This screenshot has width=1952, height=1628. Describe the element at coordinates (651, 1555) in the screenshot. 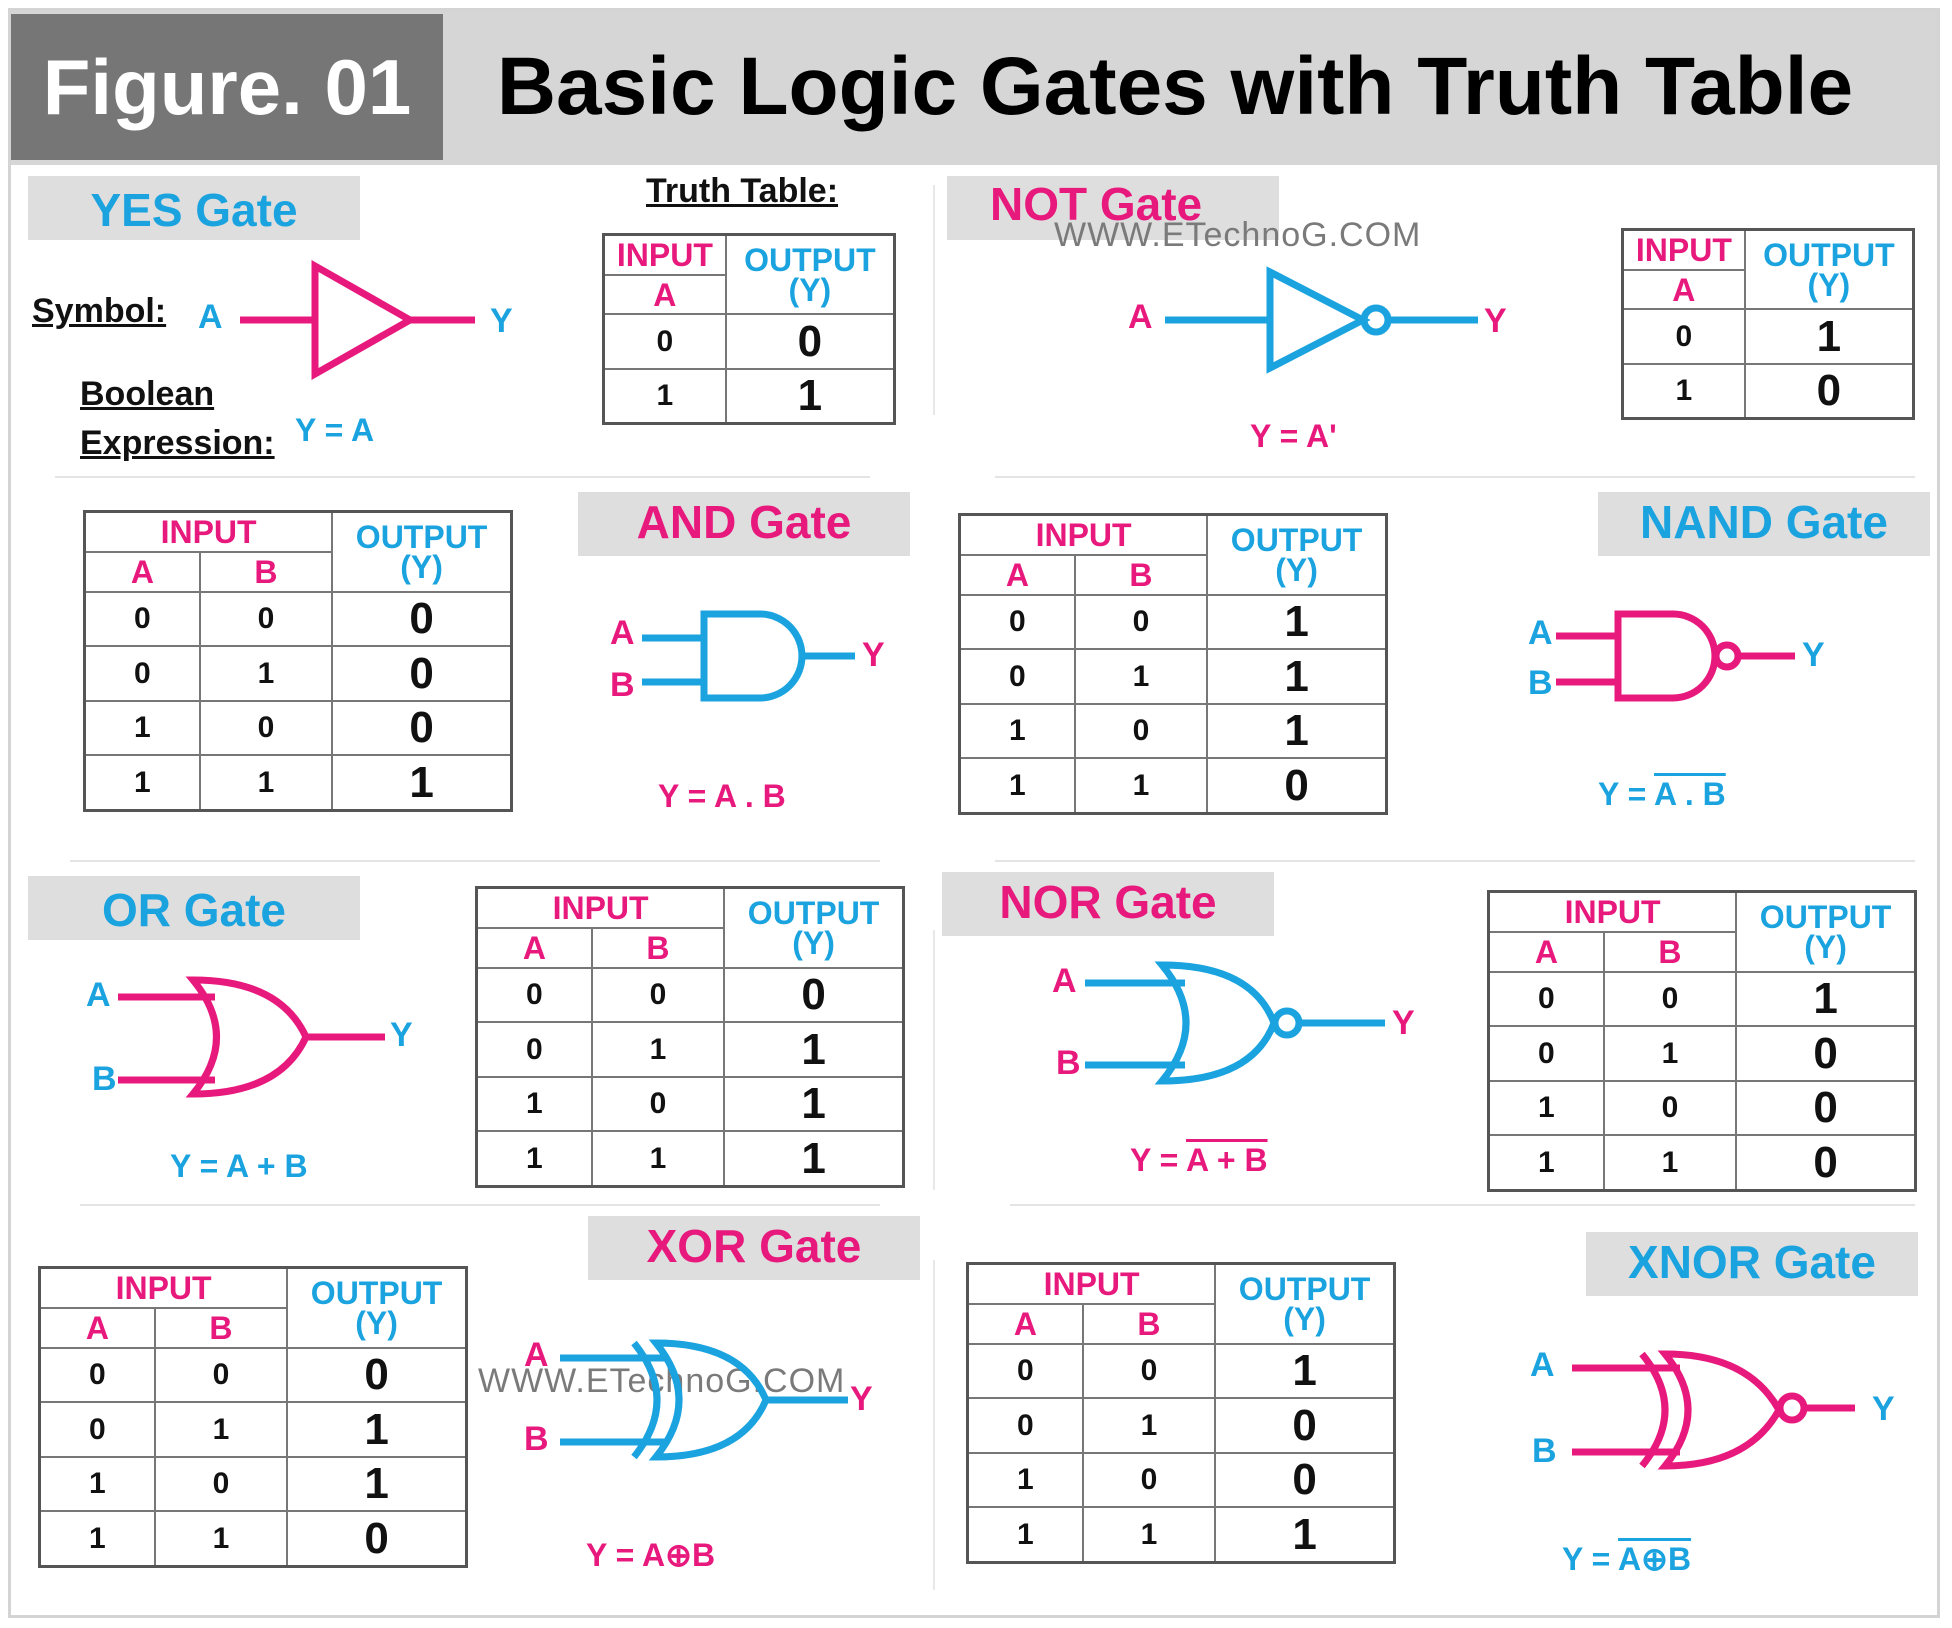

I see `xor-expression: Y = A⊕B` at that location.